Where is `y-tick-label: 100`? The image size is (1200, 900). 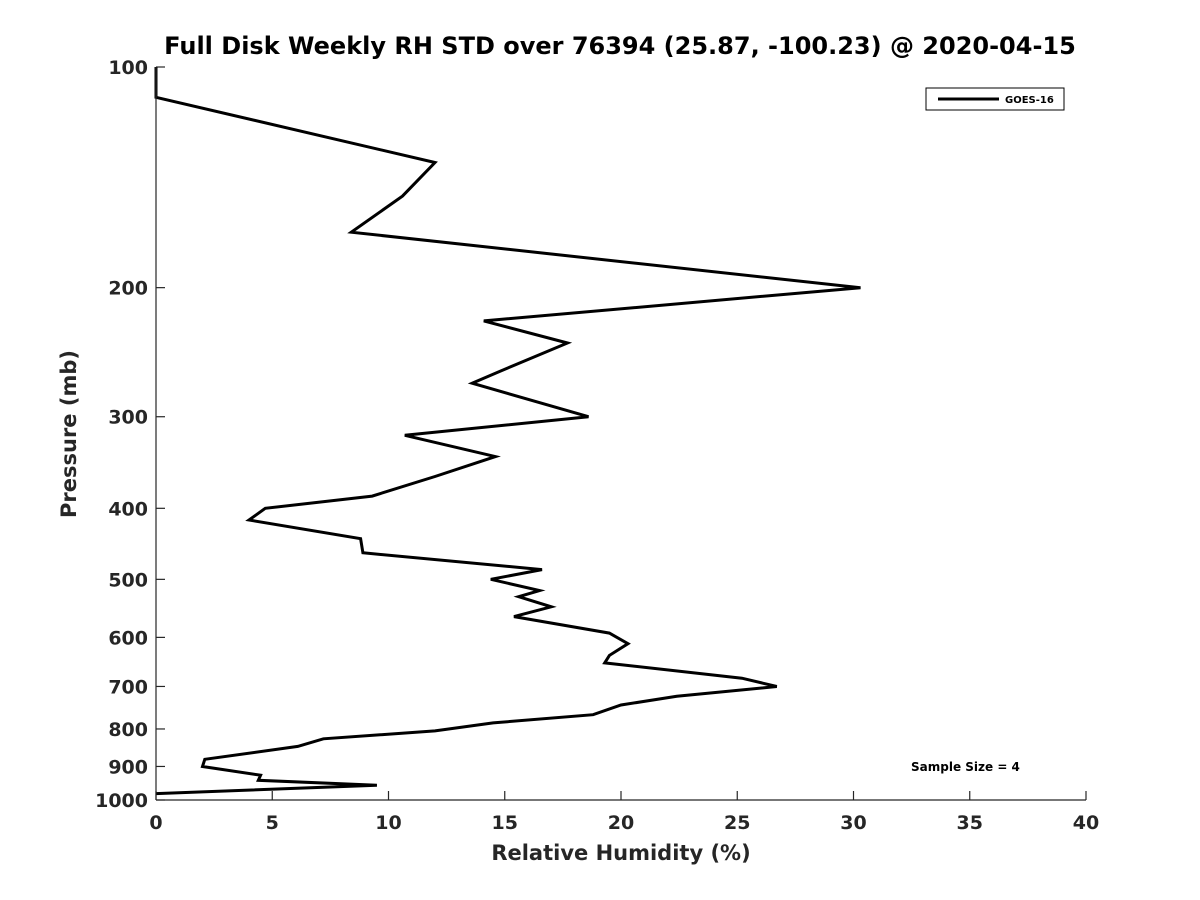 y-tick-label: 100 is located at coordinates (128, 68).